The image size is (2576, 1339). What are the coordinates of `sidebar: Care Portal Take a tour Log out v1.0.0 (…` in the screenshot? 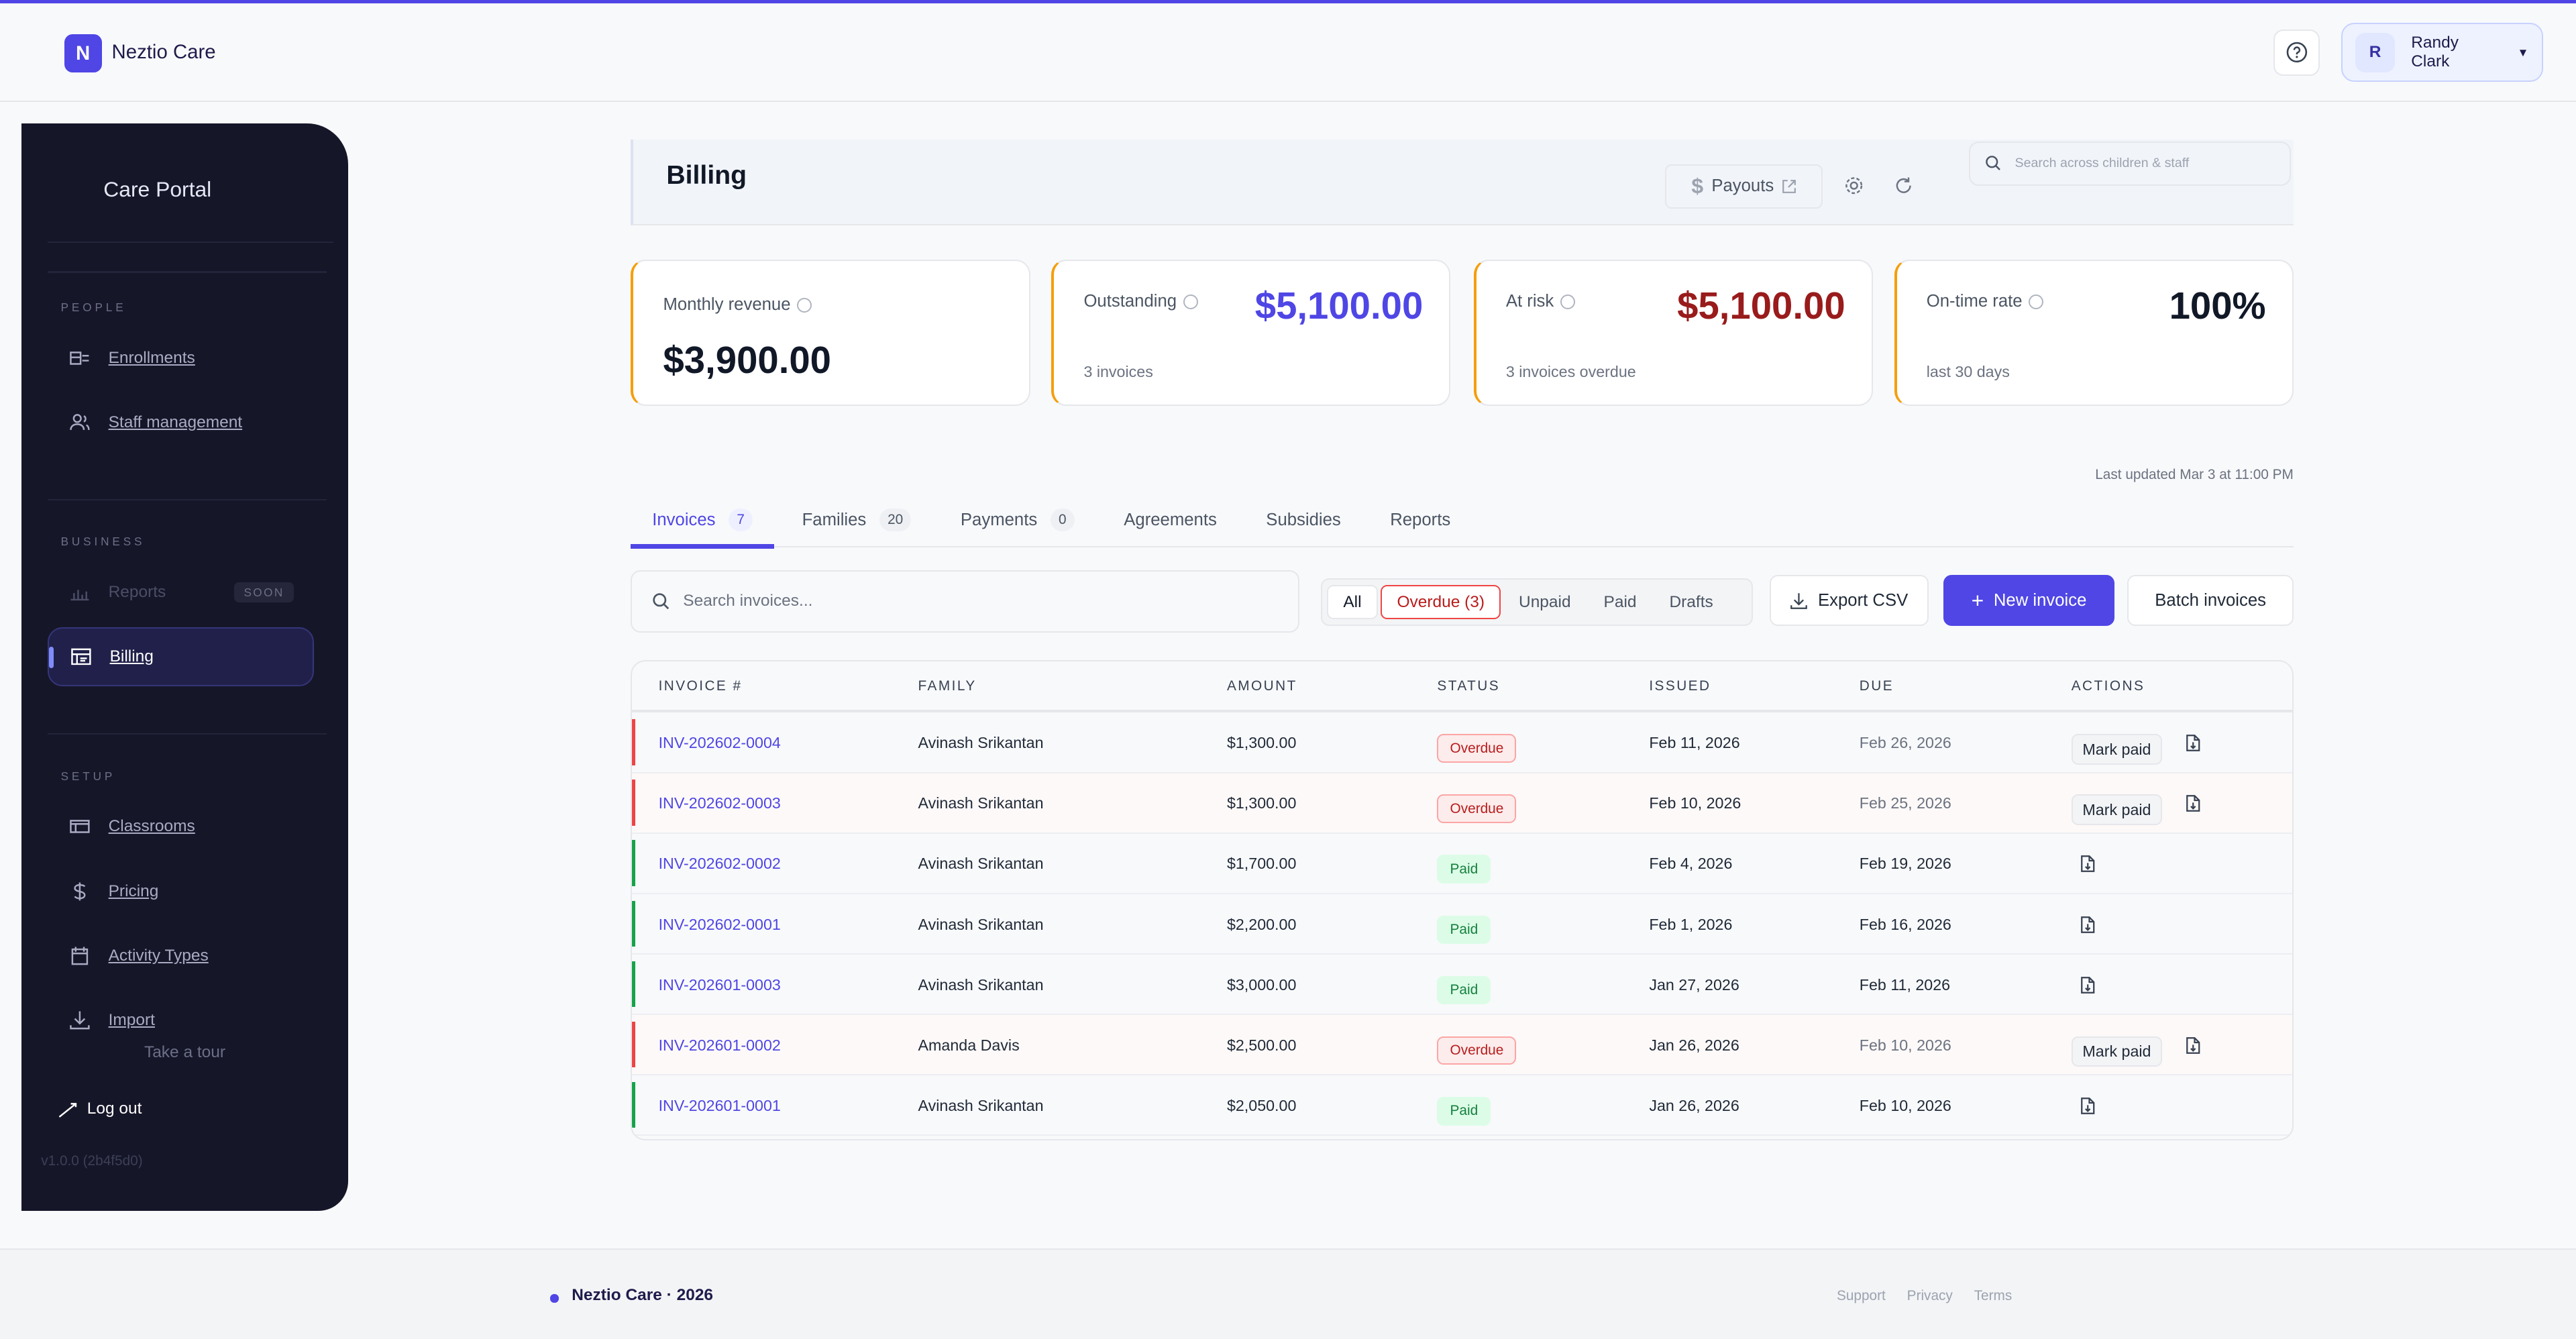 It's located at (185, 667).